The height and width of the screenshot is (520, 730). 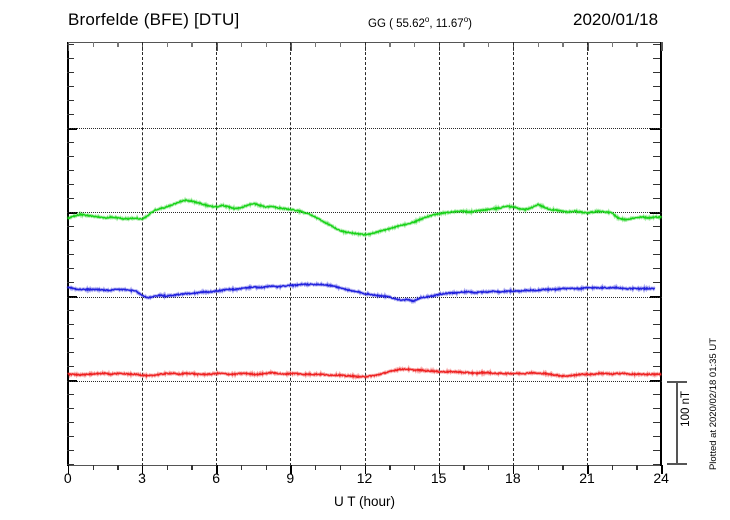 I want to click on geographic-coordinates: GG ( 55.62o, 11.67o), so click(x=420, y=22).